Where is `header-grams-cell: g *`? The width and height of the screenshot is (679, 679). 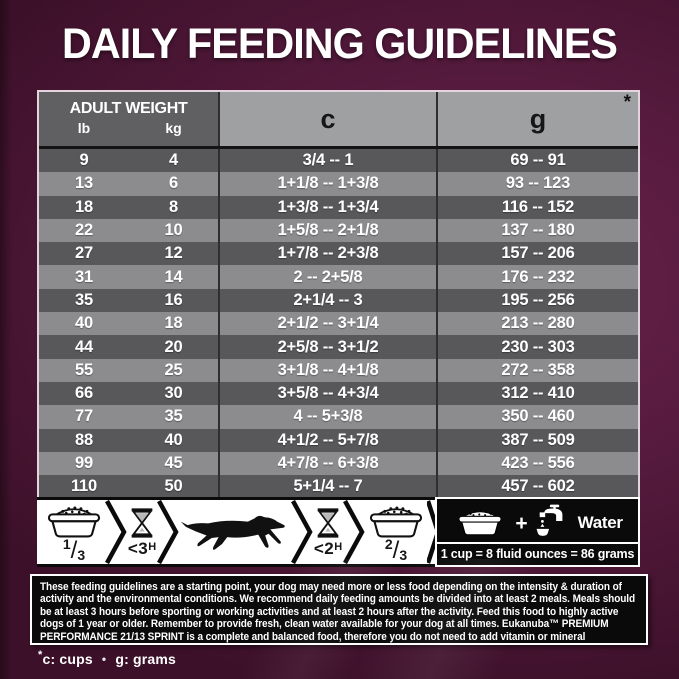 header-grams-cell: g * is located at coordinates (537, 119).